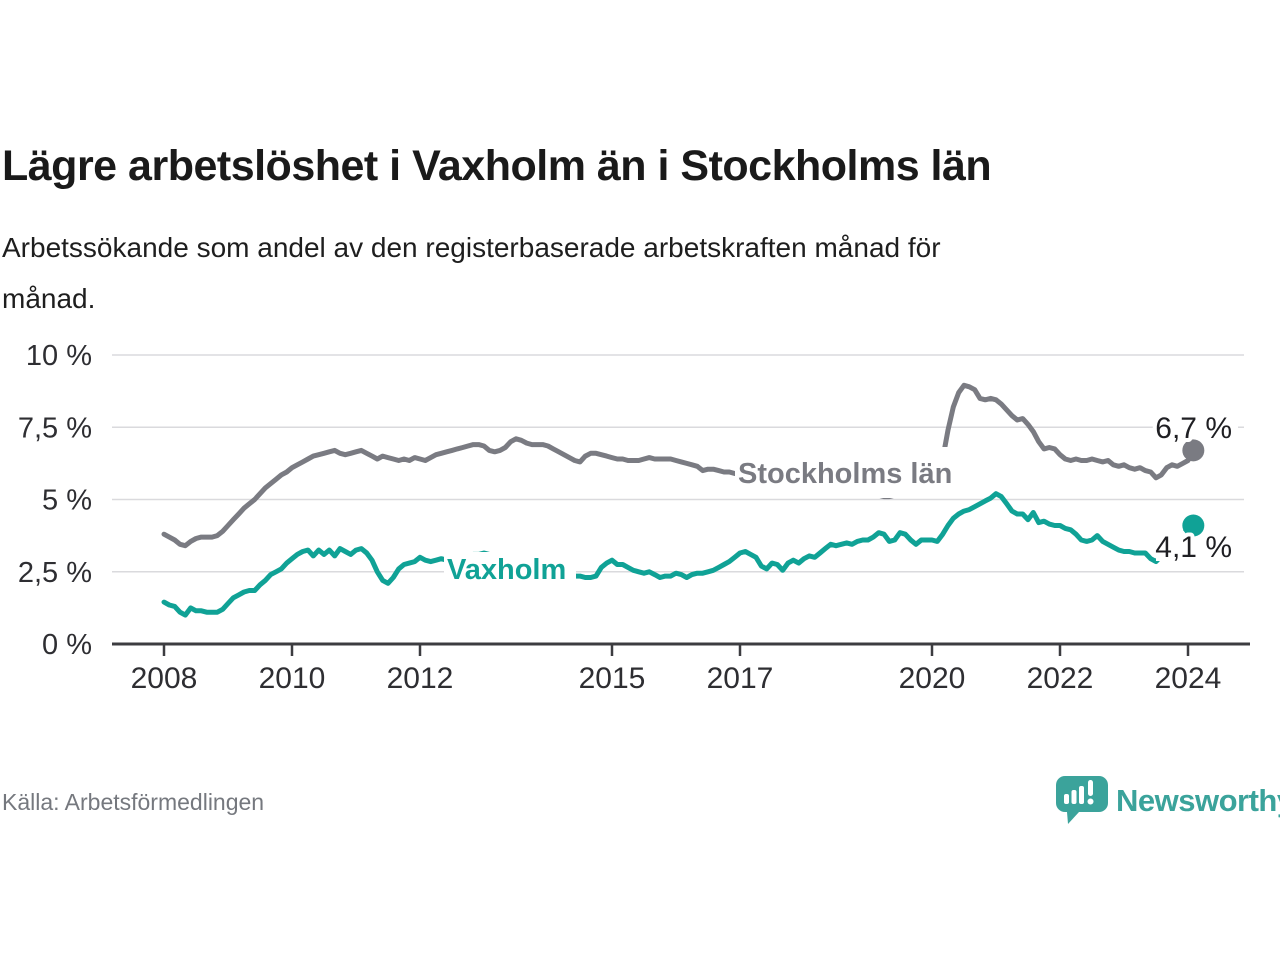  I want to click on x-tick-label: 2010, so click(292, 678).